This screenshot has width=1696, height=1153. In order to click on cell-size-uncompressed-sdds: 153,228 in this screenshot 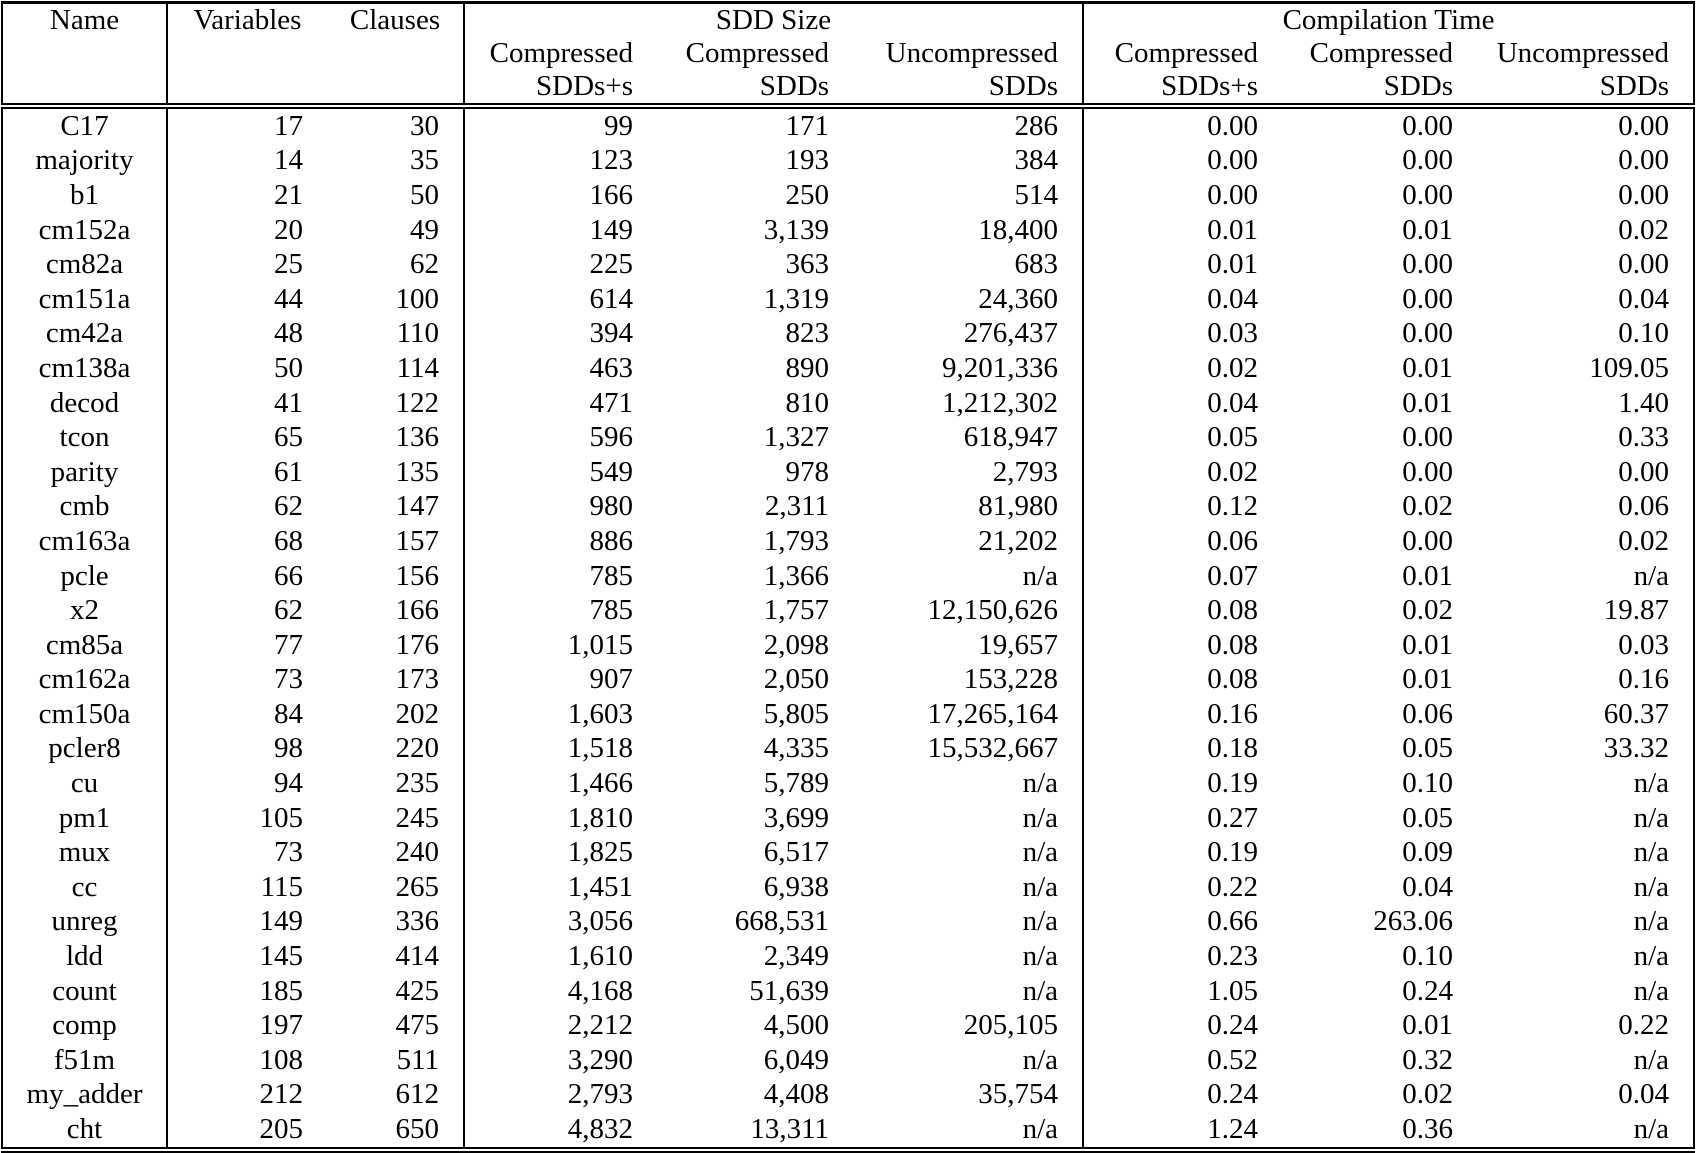, I will do `click(1011, 679)`.